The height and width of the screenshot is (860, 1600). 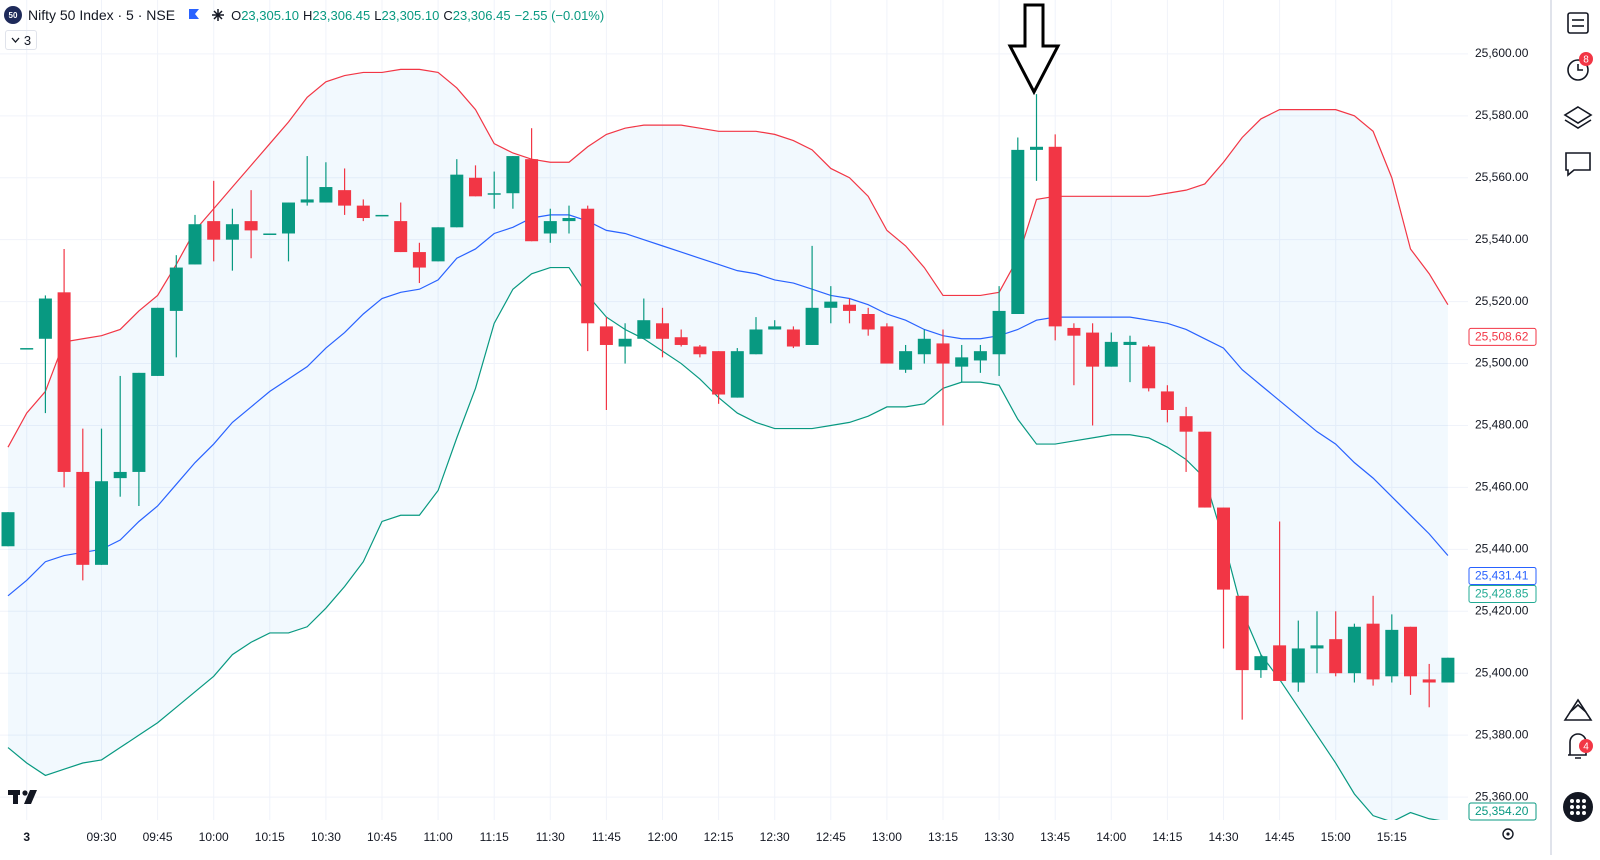 What do you see at coordinates (194, 15) in the screenshot?
I see `flag-icon` at bounding box center [194, 15].